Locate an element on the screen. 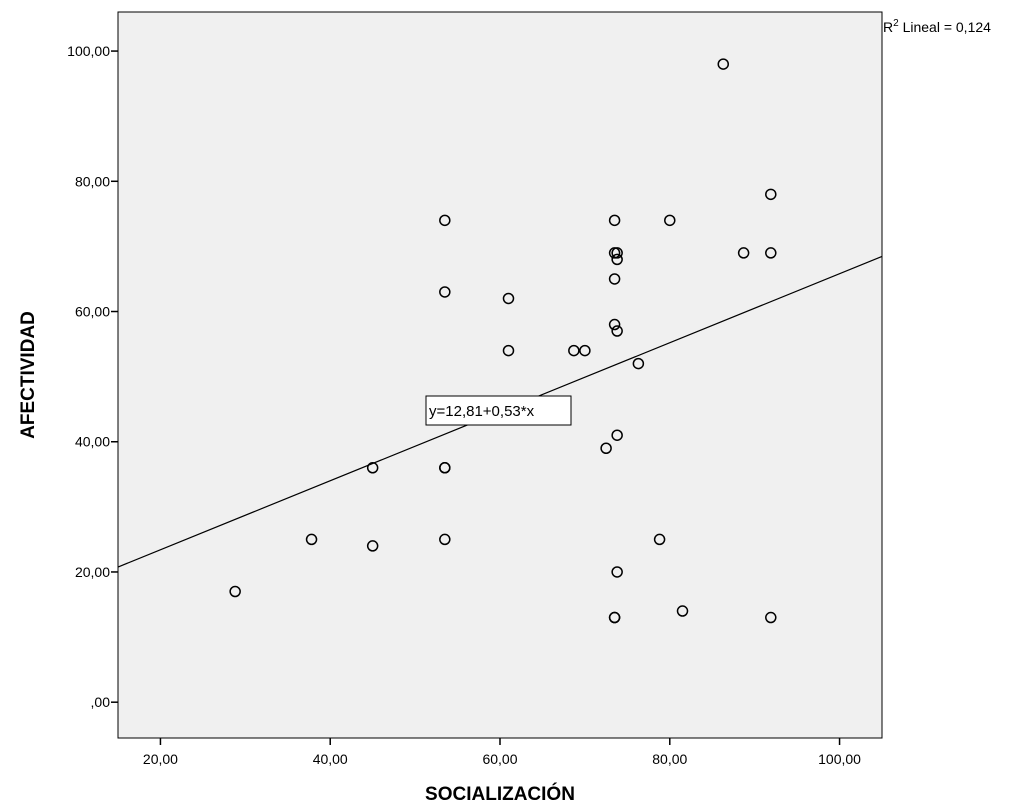 The width and height of the screenshot is (1023, 810). x-tick-label: 80,00 is located at coordinates (669, 759).